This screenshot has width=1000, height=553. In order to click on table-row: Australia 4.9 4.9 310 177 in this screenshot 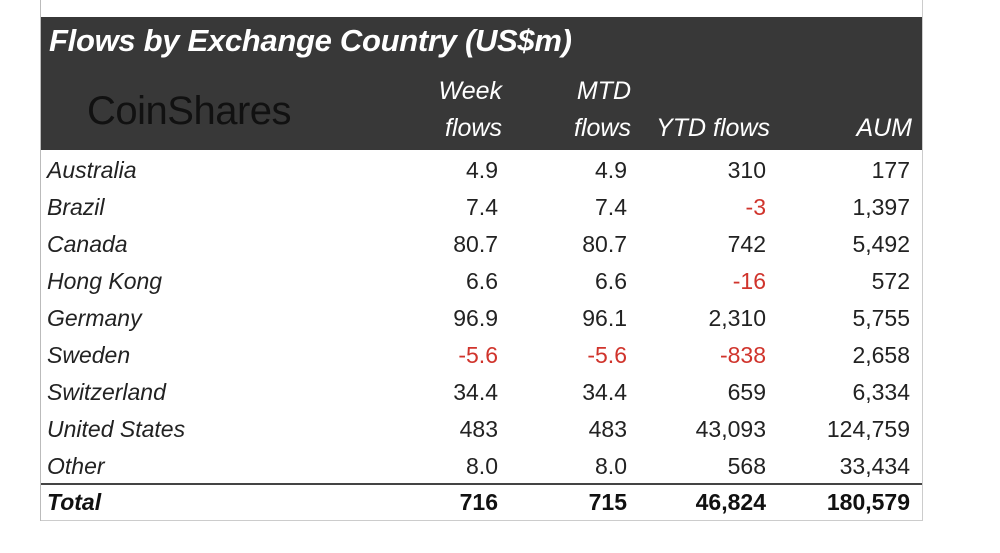, I will do `click(481, 171)`.